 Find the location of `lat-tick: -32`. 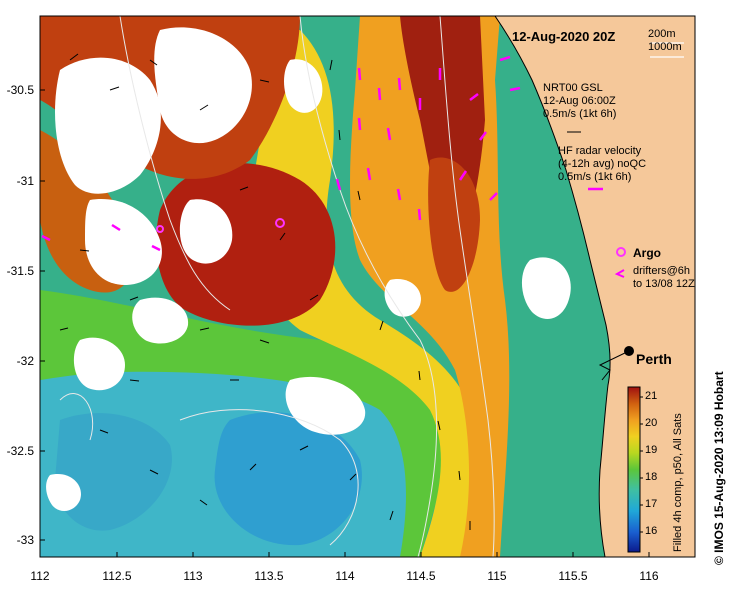

lat-tick: -32 is located at coordinates (25, 361).